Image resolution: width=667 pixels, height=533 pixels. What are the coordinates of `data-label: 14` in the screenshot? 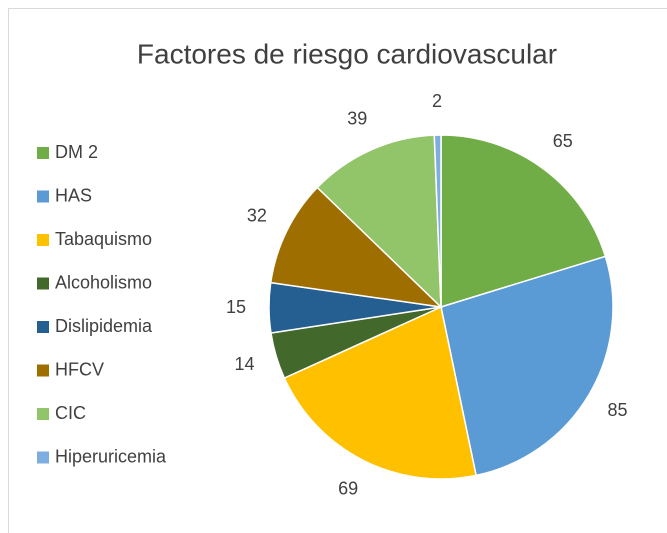 It's located at (244, 364).